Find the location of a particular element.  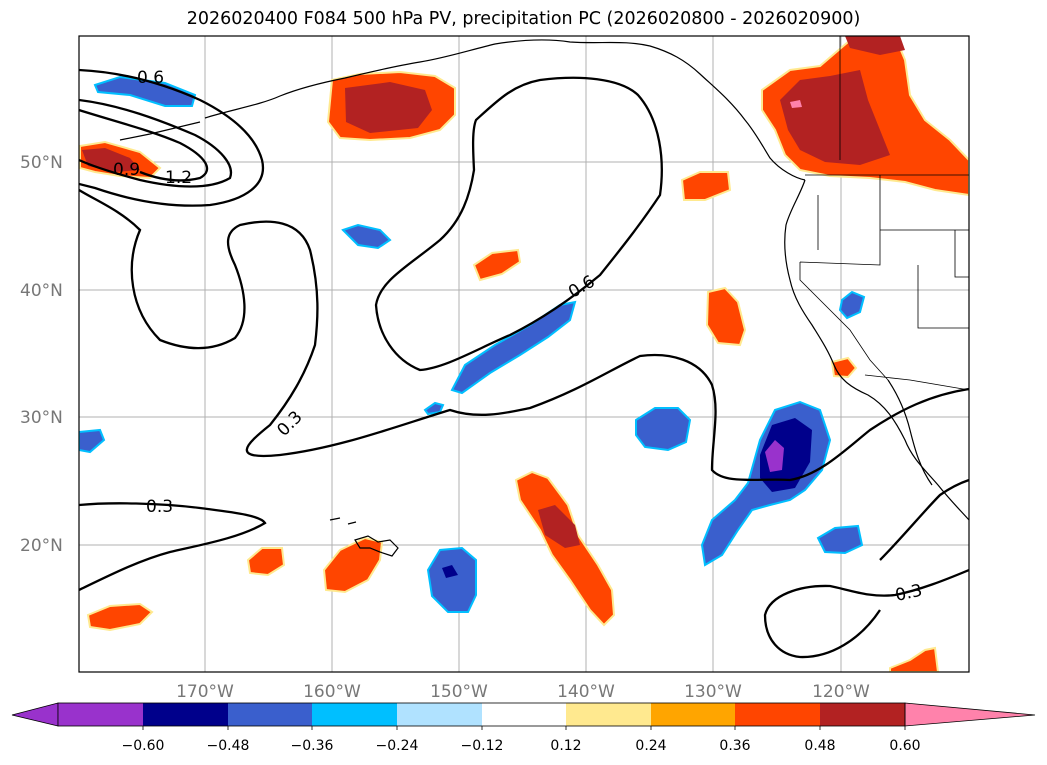

lat-label: 20°N is located at coordinates (41, 546).